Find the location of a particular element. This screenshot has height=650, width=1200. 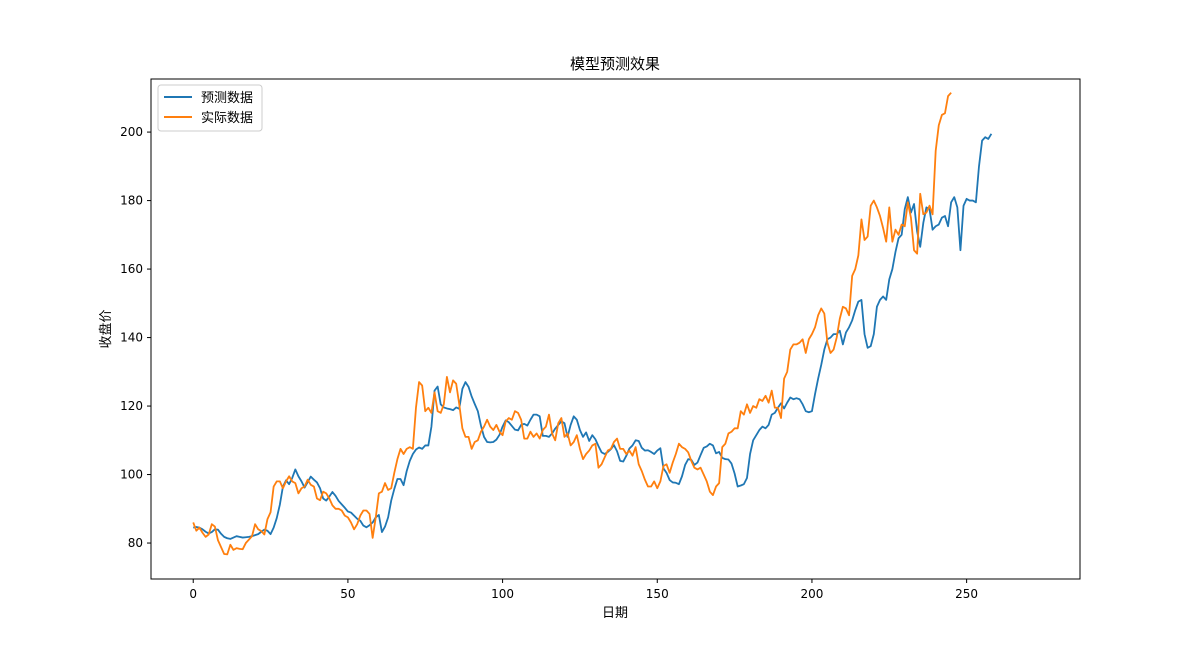

y-tick-label: 160 is located at coordinates (131, 269).